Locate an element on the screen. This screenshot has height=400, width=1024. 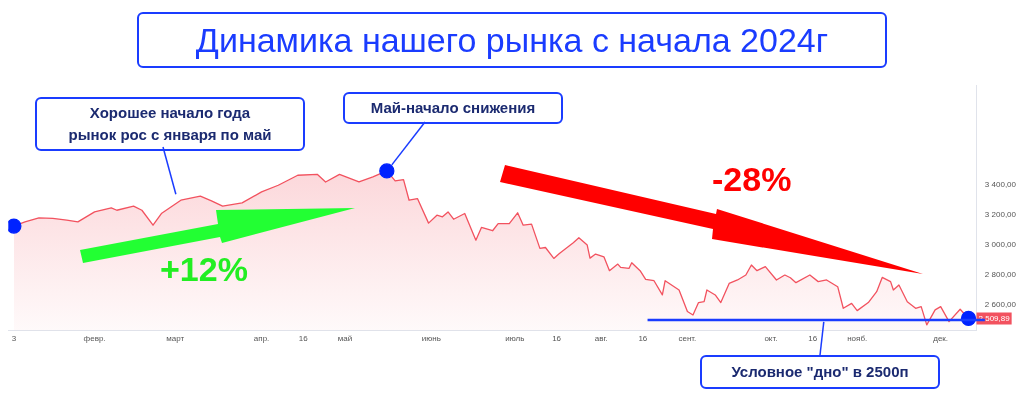
x-tick-label: 3 is located at coordinates (14, 339).